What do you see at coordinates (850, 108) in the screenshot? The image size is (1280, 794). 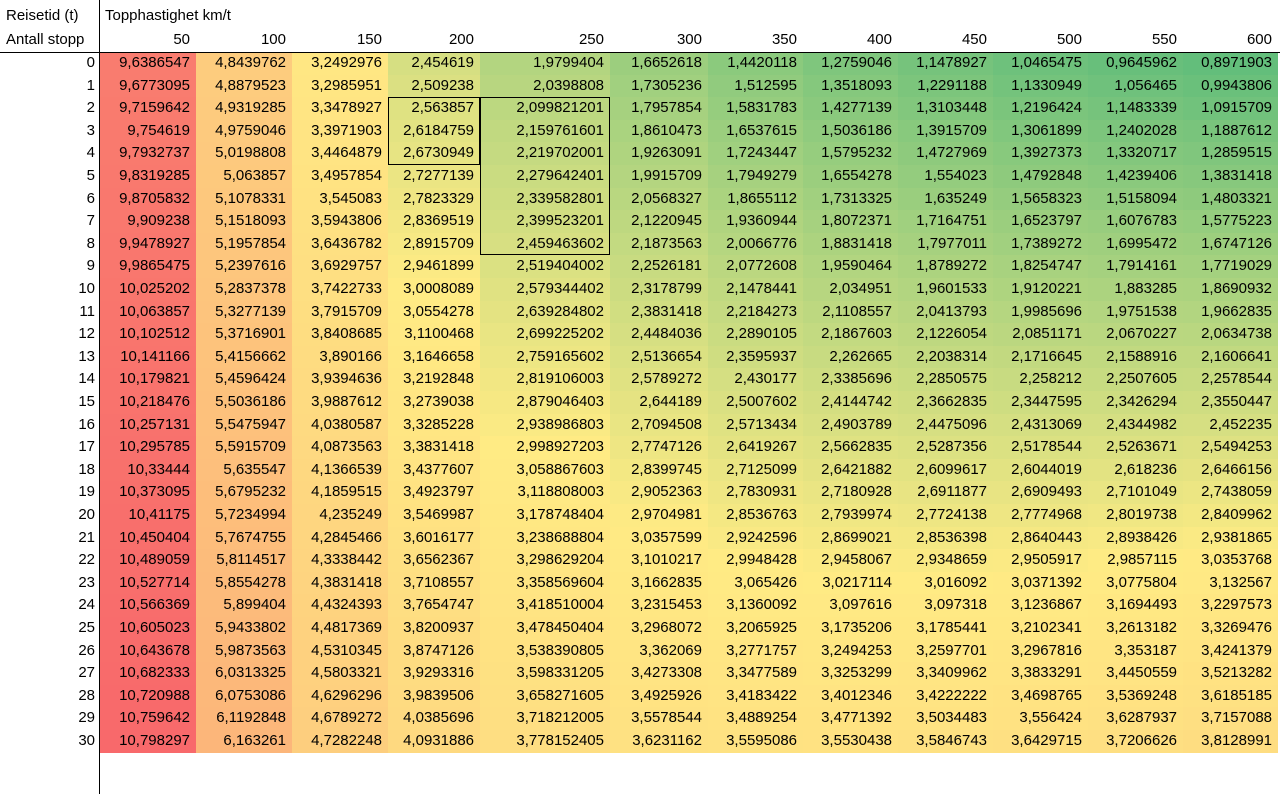 I see `table-cell: 1,4277139` at bounding box center [850, 108].